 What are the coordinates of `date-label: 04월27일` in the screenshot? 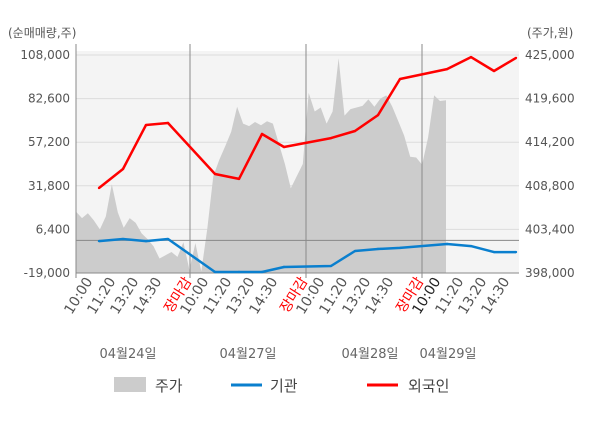 It's located at (247, 354).